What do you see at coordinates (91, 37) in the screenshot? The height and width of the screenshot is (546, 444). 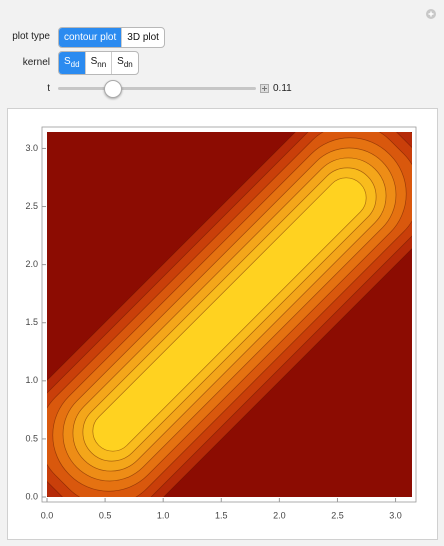 I see `option-button: contour plot` at bounding box center [91, 37].